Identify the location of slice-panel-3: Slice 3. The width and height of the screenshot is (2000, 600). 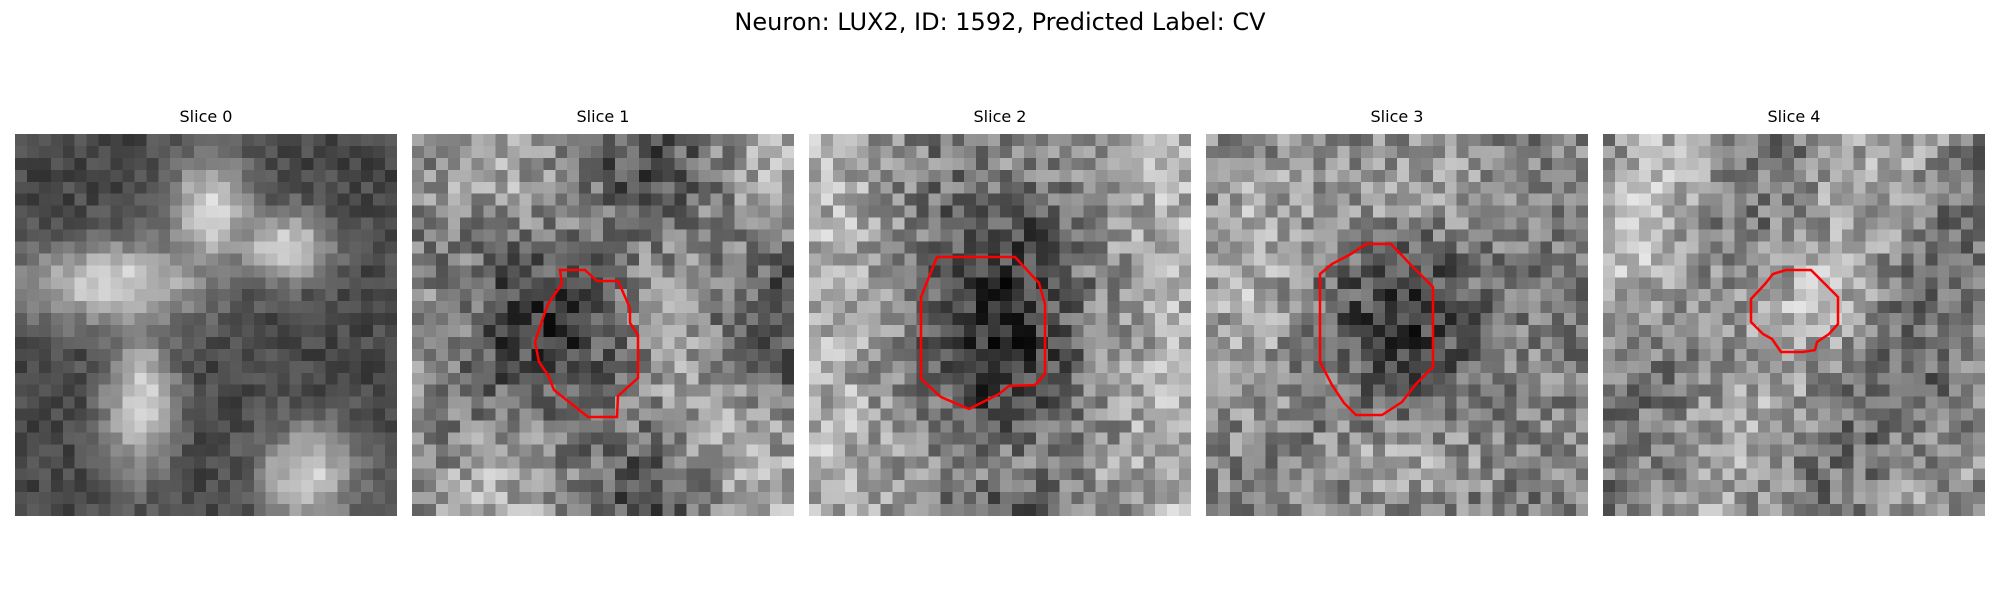
(1397, 311).